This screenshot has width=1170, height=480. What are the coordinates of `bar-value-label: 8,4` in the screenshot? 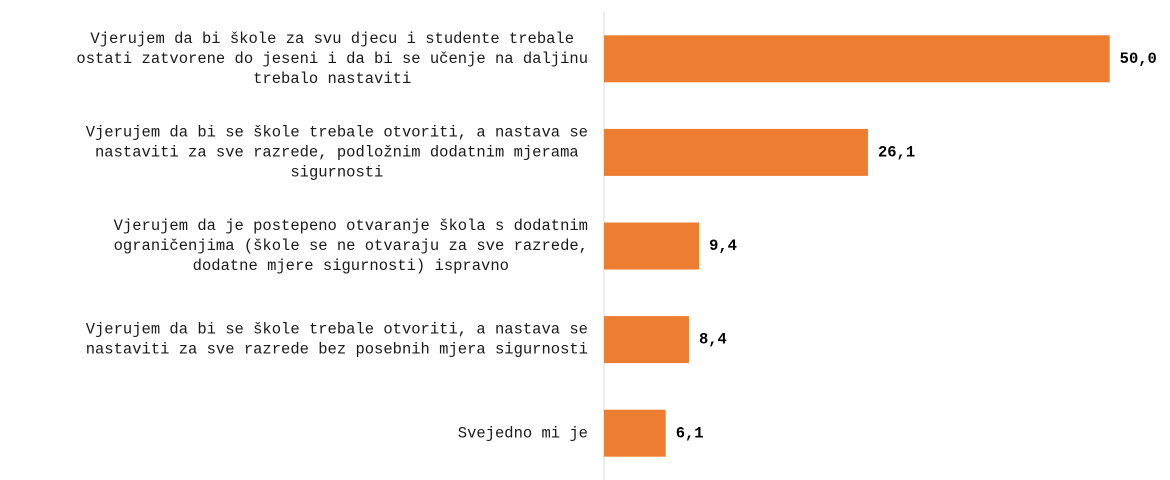 It's located at (713, 340).